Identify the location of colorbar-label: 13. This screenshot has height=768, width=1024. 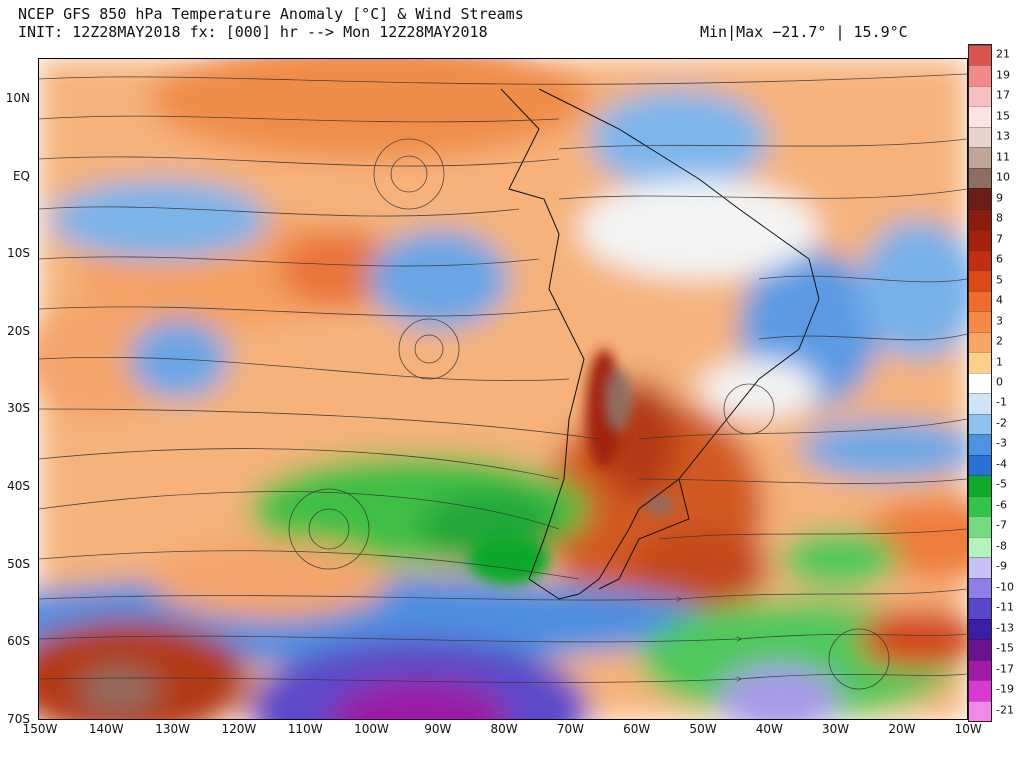
(1003, 136).